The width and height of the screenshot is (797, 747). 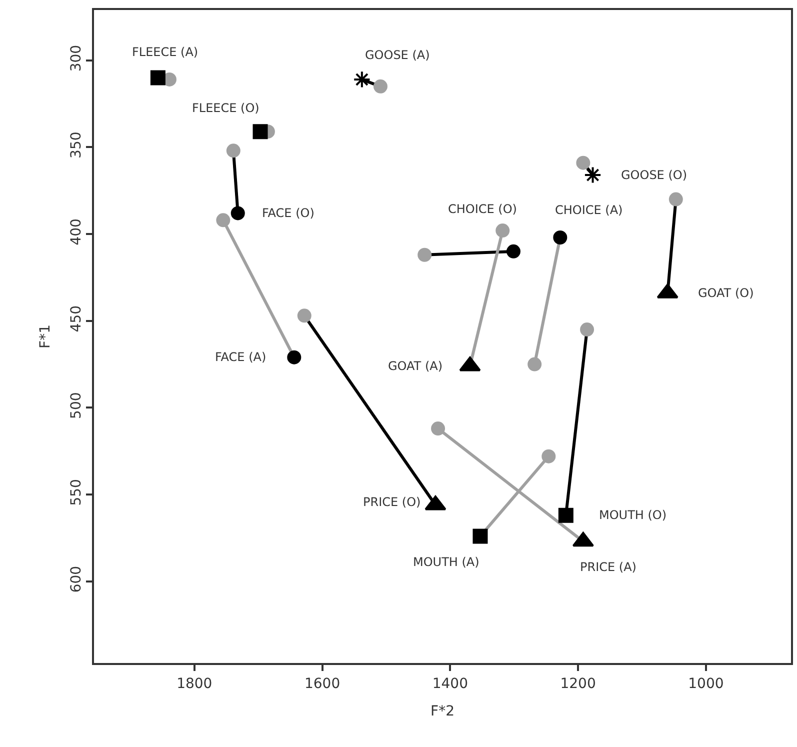 What do you see at coordinates (76, 405) in the screenshot?
I see `y-tick-label: 500` at bounding box center [76, 405].